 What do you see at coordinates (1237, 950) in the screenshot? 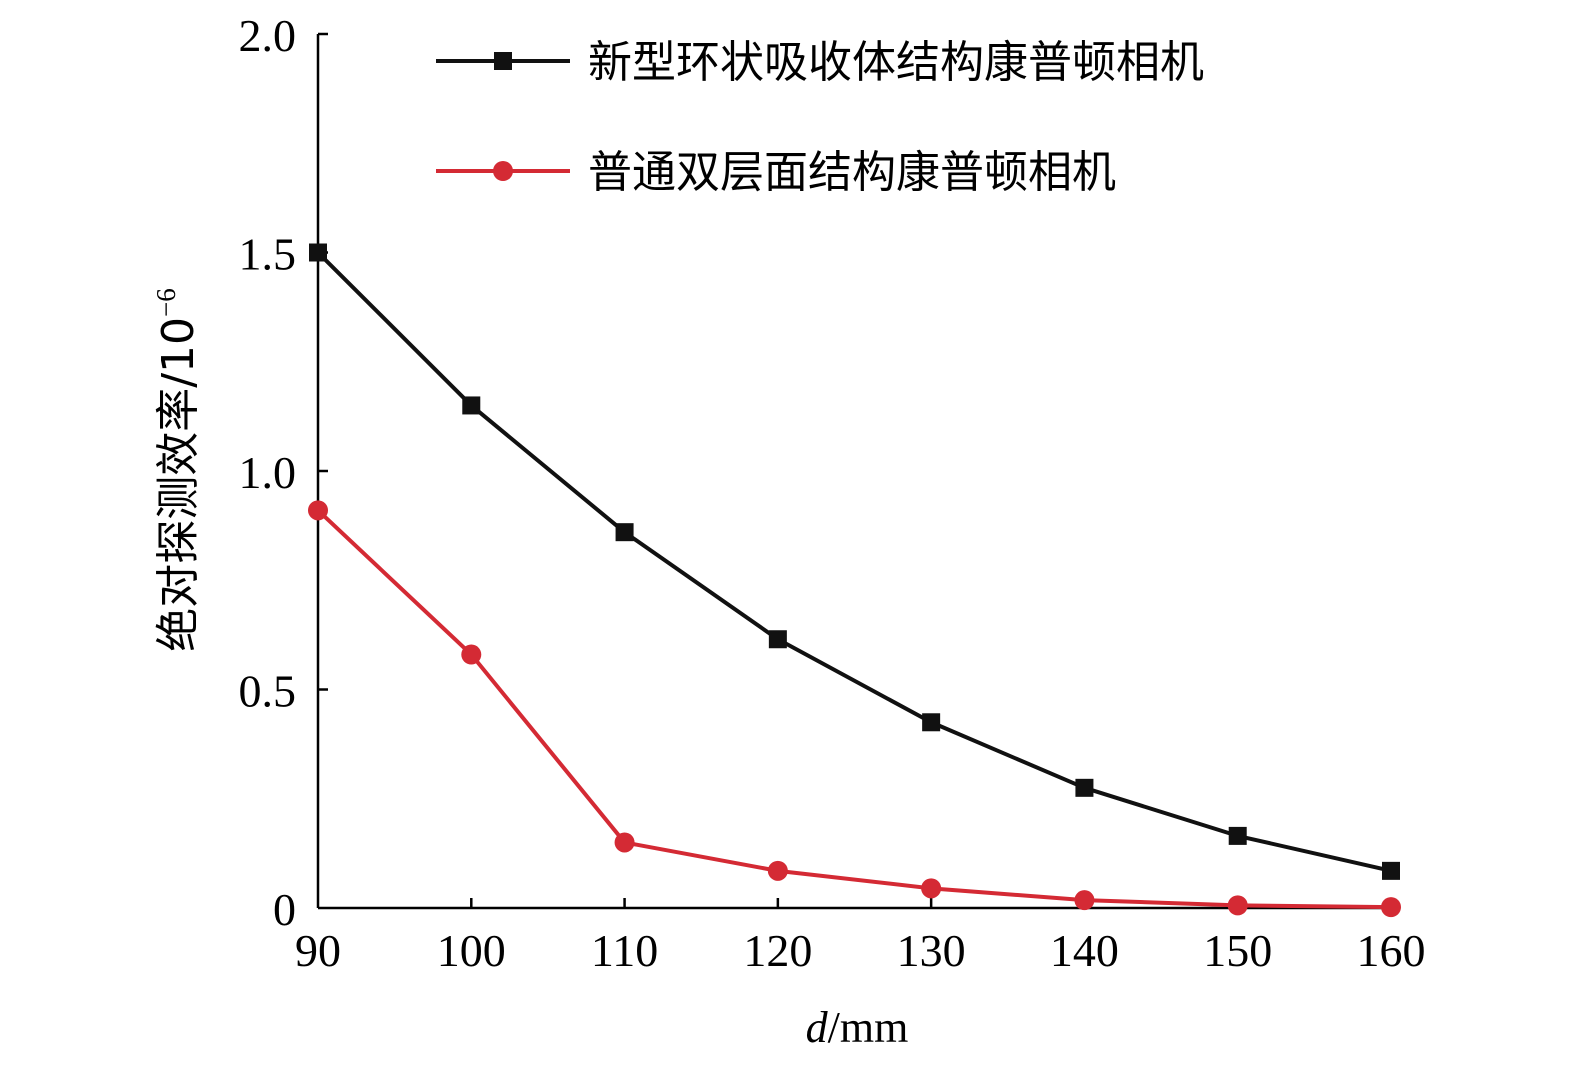
I see `x-tick-label: 150` at bounding box center [1237, 950].